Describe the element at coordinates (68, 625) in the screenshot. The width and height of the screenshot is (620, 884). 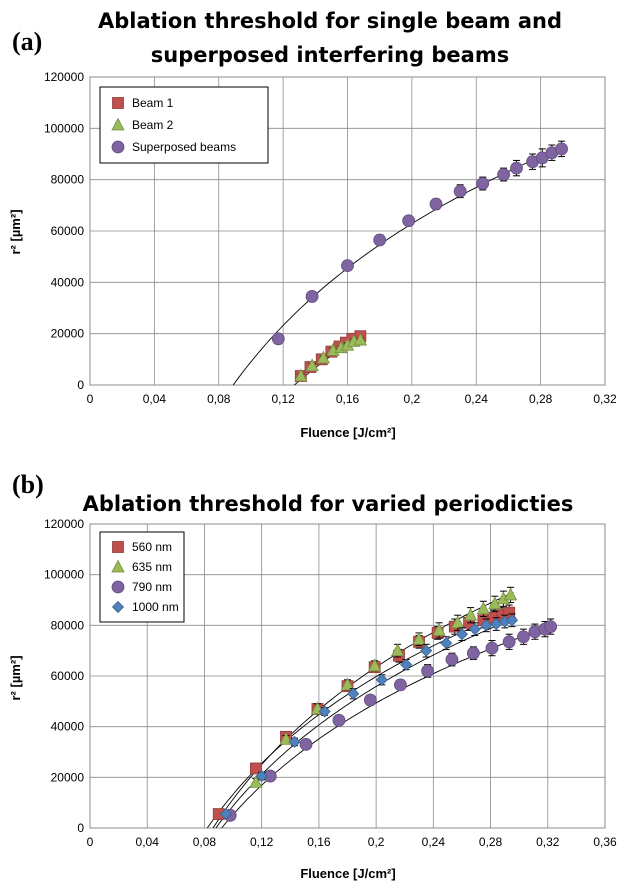
I see `chart-b-y-tick-label: 80000` at that location.